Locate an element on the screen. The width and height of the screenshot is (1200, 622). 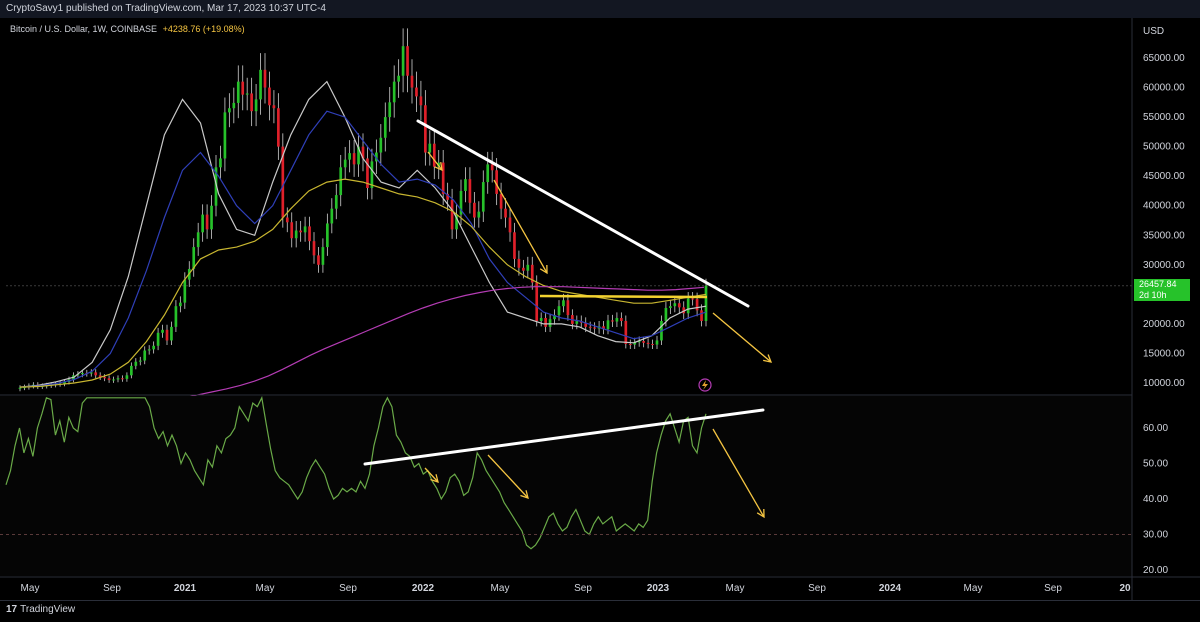
rsi-tick-label: 20.00 is located at coordinates (1155, 570).